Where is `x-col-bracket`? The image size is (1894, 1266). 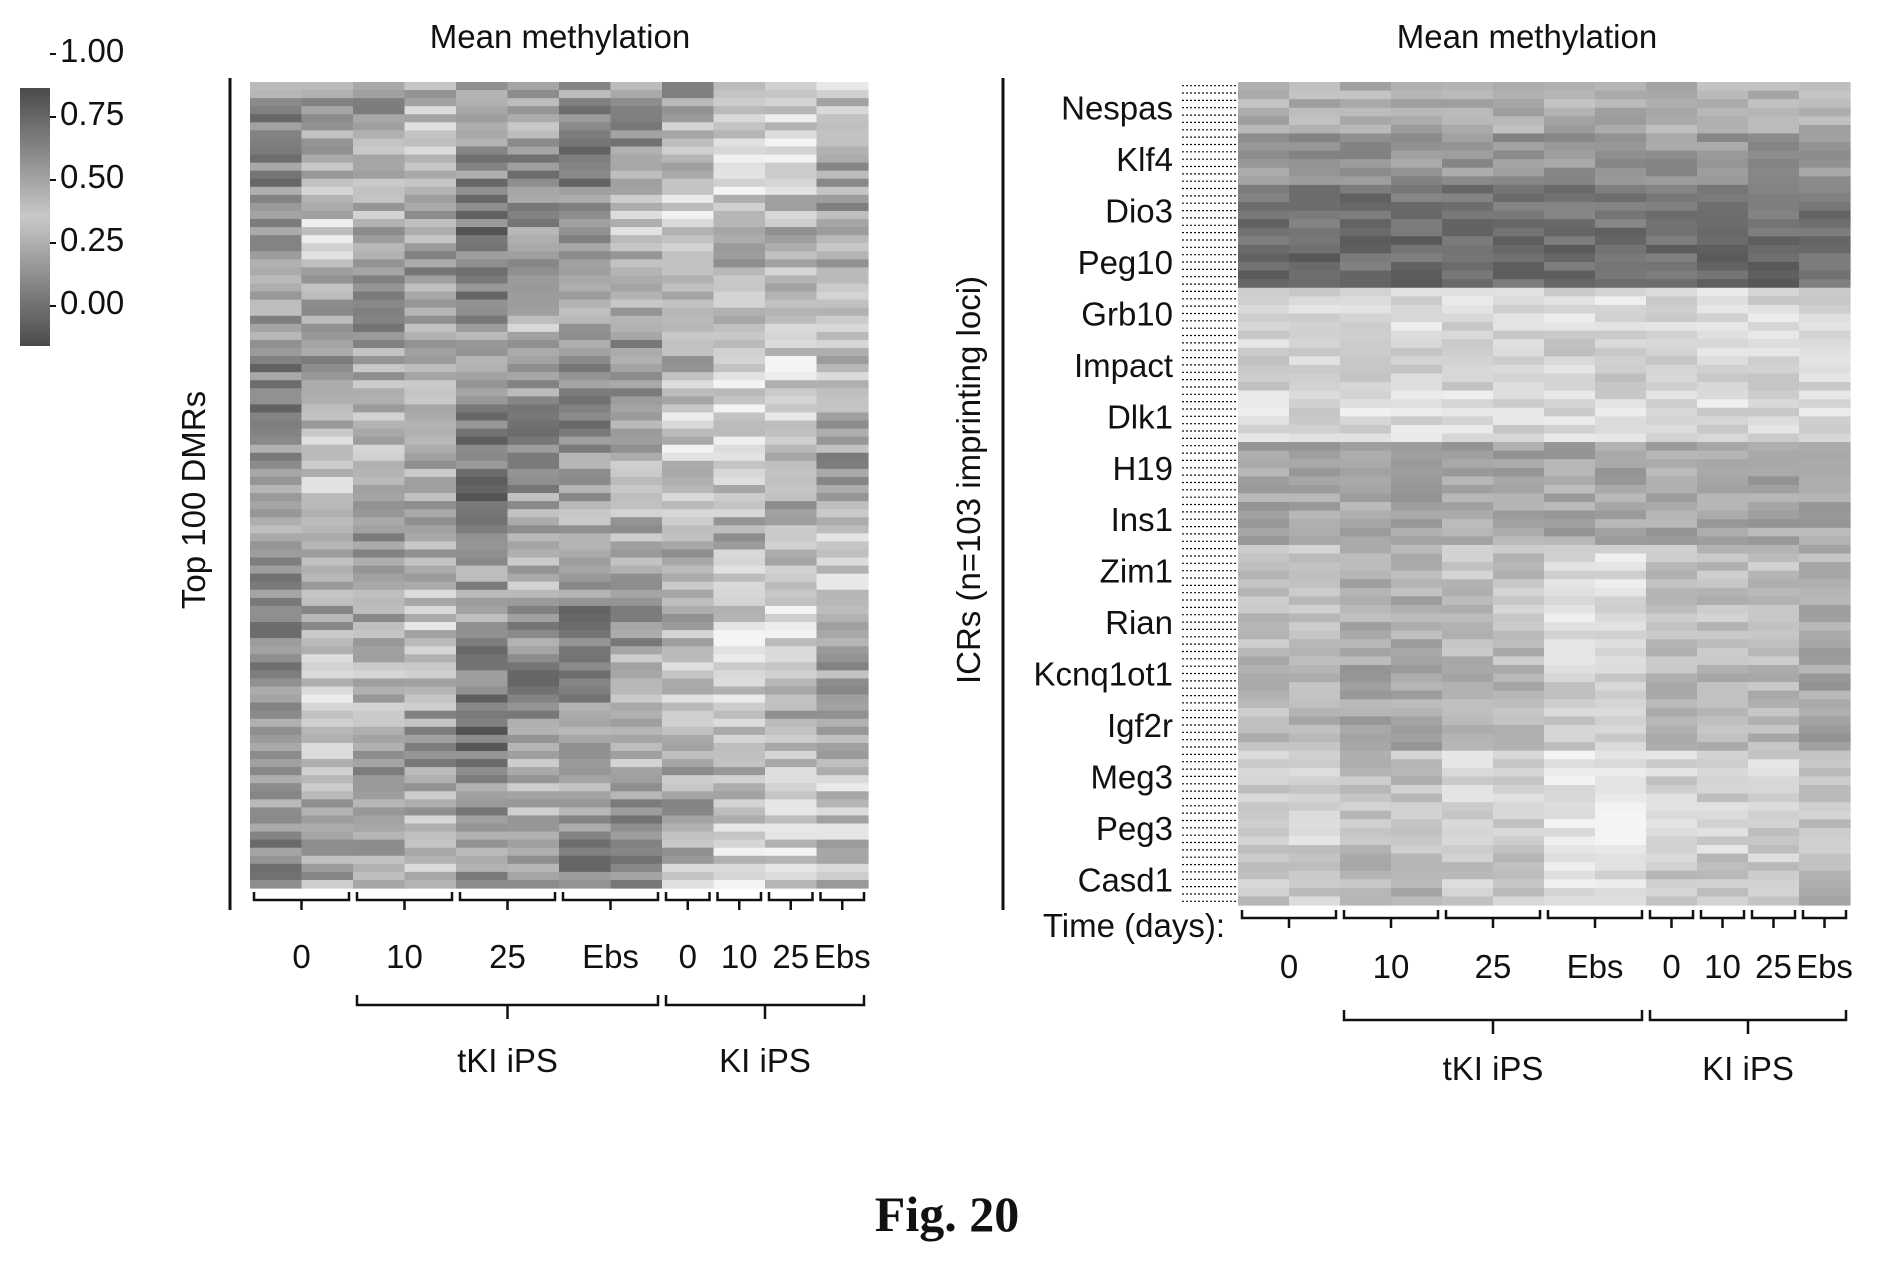
x-col-bracket is located at coordinates (1722, 919).